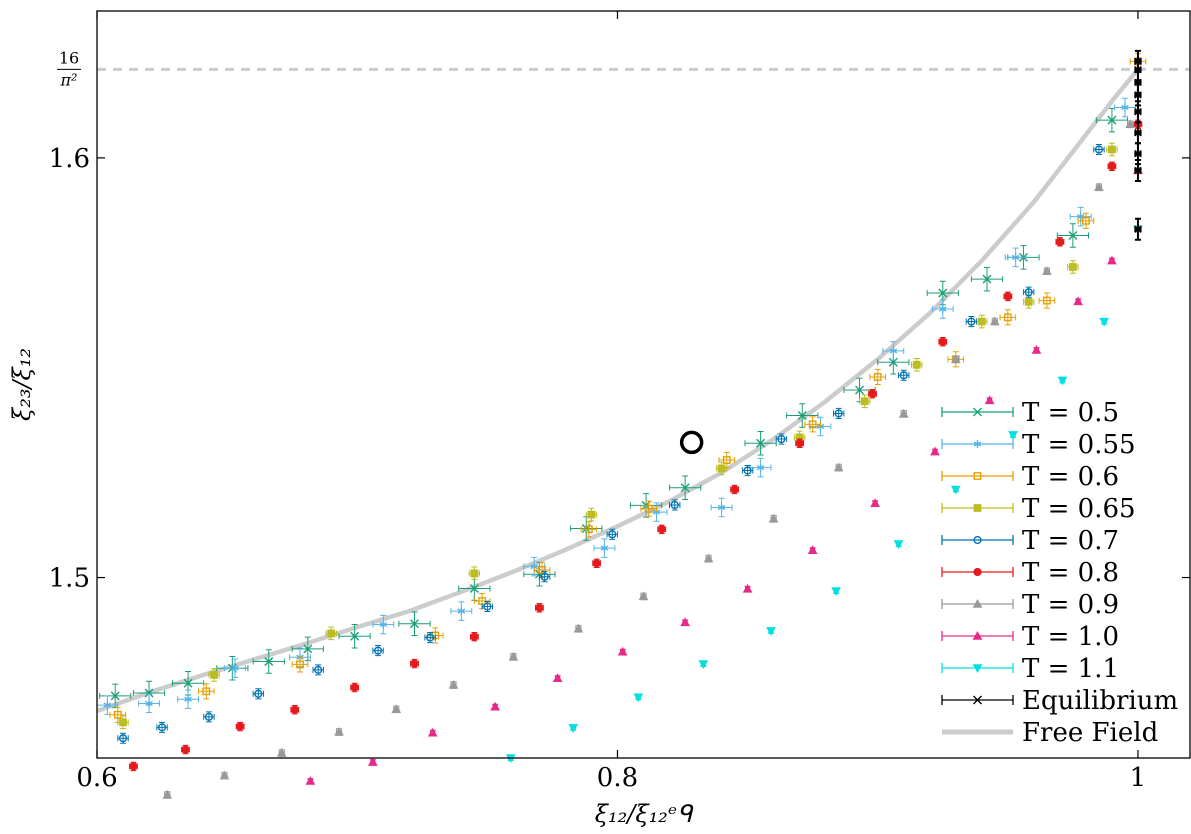 This screenshot has width=1191, height=834. Describe the element at coordinates (22, 384) in the screenshot. I see `y-axis-label: ξ₂₃/ξ₁₂` at that location.